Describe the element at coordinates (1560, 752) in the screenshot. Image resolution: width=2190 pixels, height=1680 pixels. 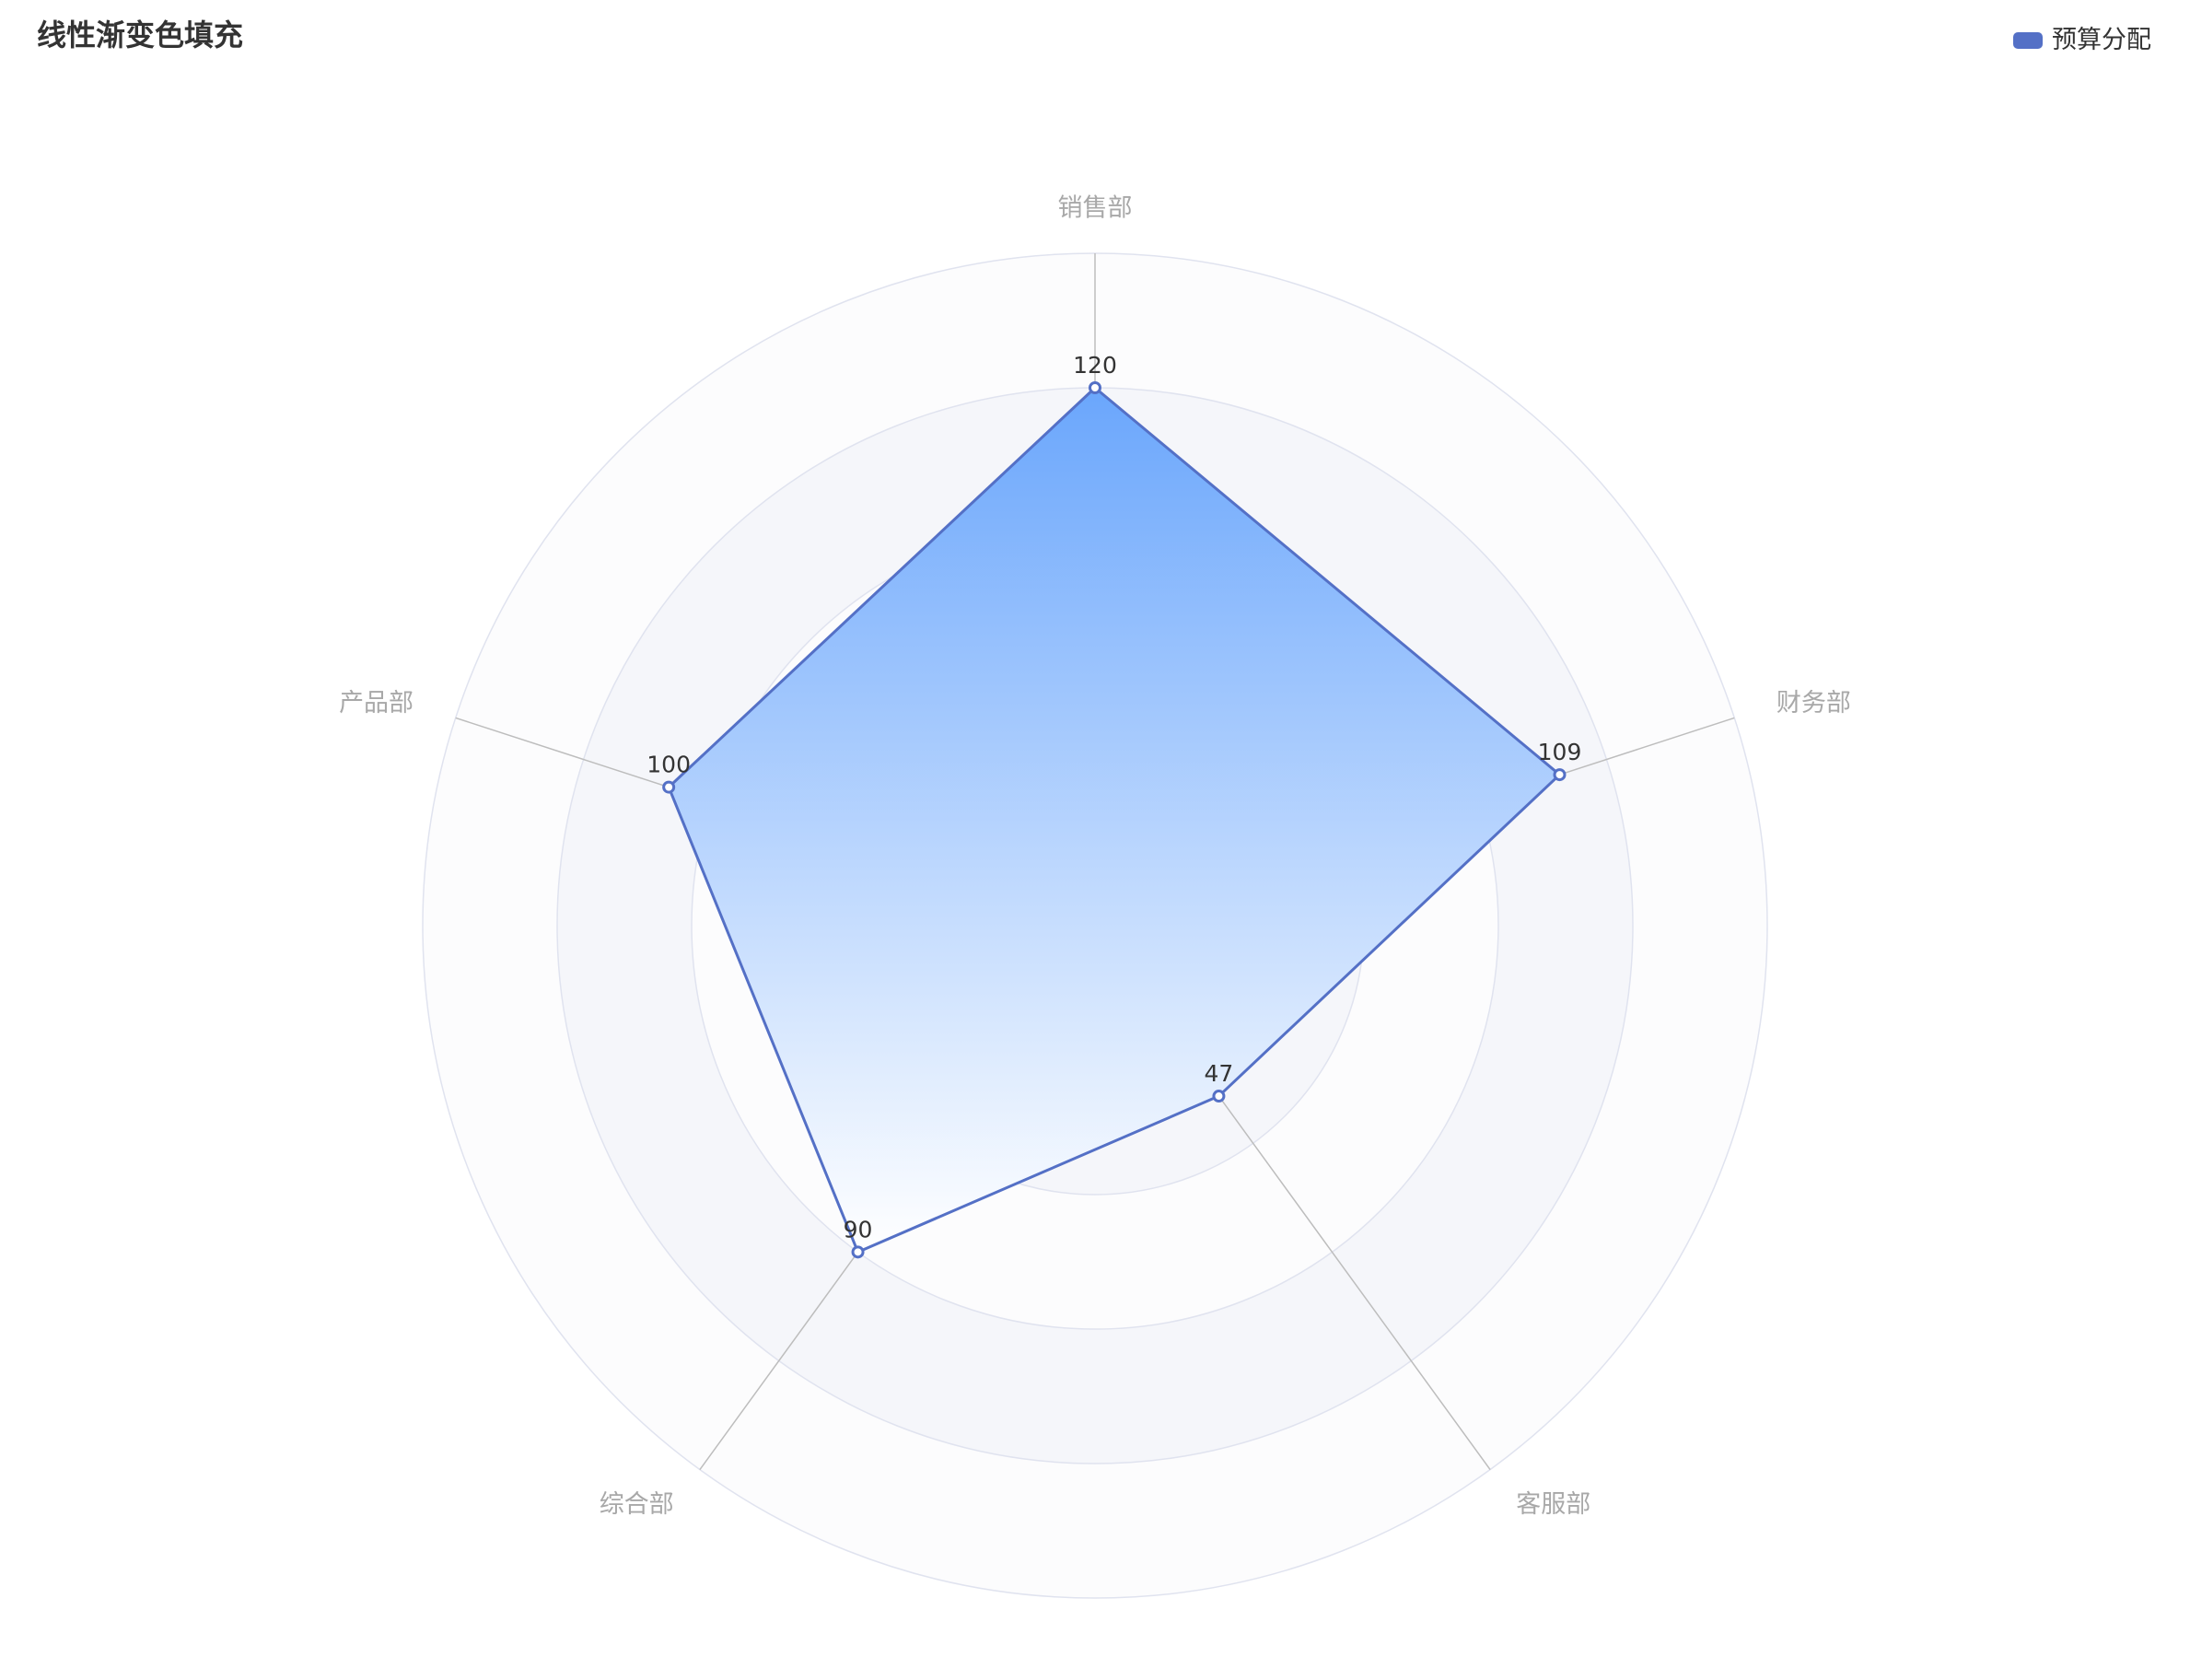
I see `value-label-1: 109` at that location.